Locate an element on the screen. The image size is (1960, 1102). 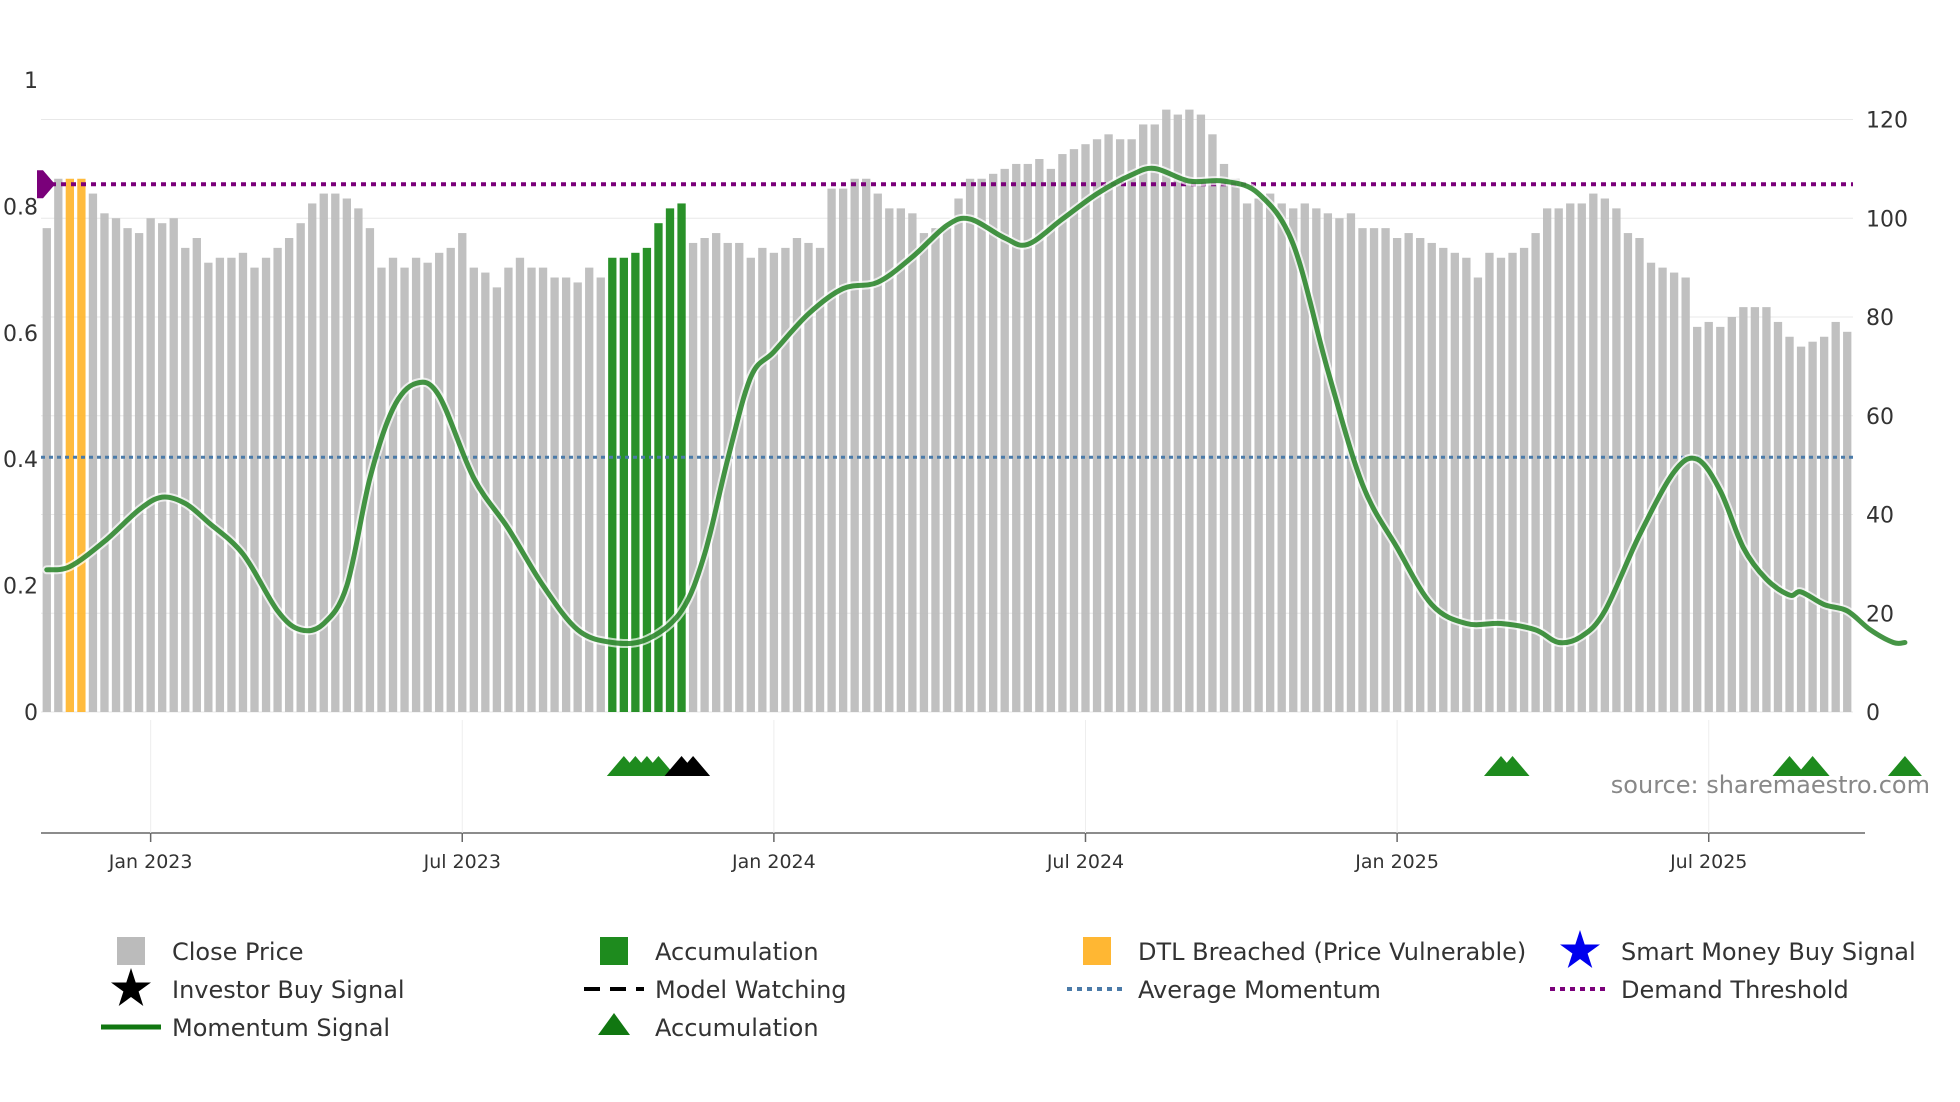
right-tick-label-4: 80 is located at coordinates (1880, 318).